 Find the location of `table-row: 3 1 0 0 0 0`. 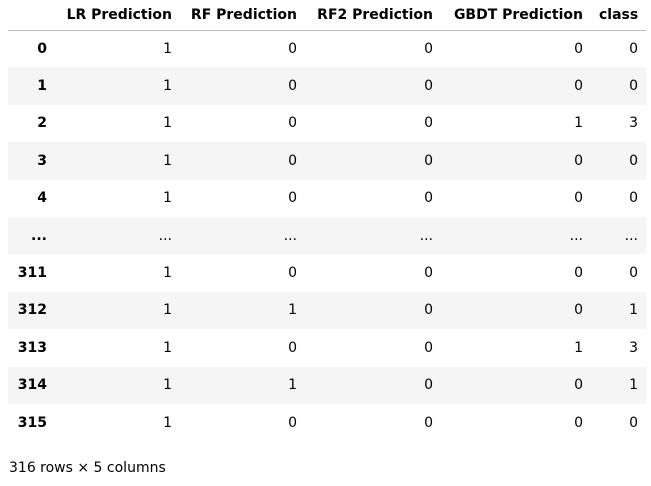

table-row: 3 1 0 0 0 0 is located at coordinates (327, 161).